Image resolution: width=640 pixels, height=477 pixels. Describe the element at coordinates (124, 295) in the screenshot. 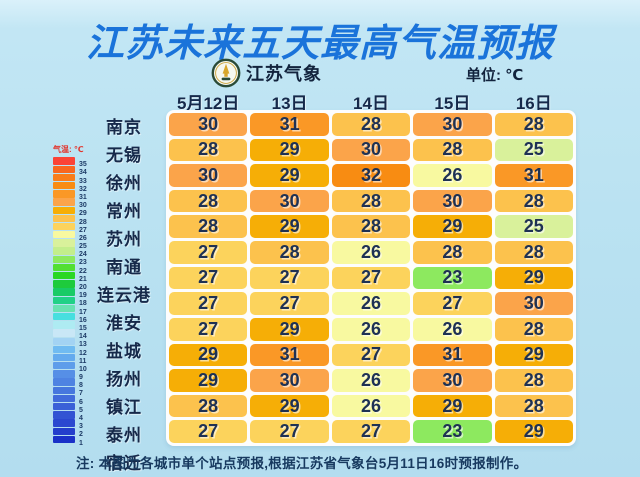

I see `city-label: 连云港` at that location.